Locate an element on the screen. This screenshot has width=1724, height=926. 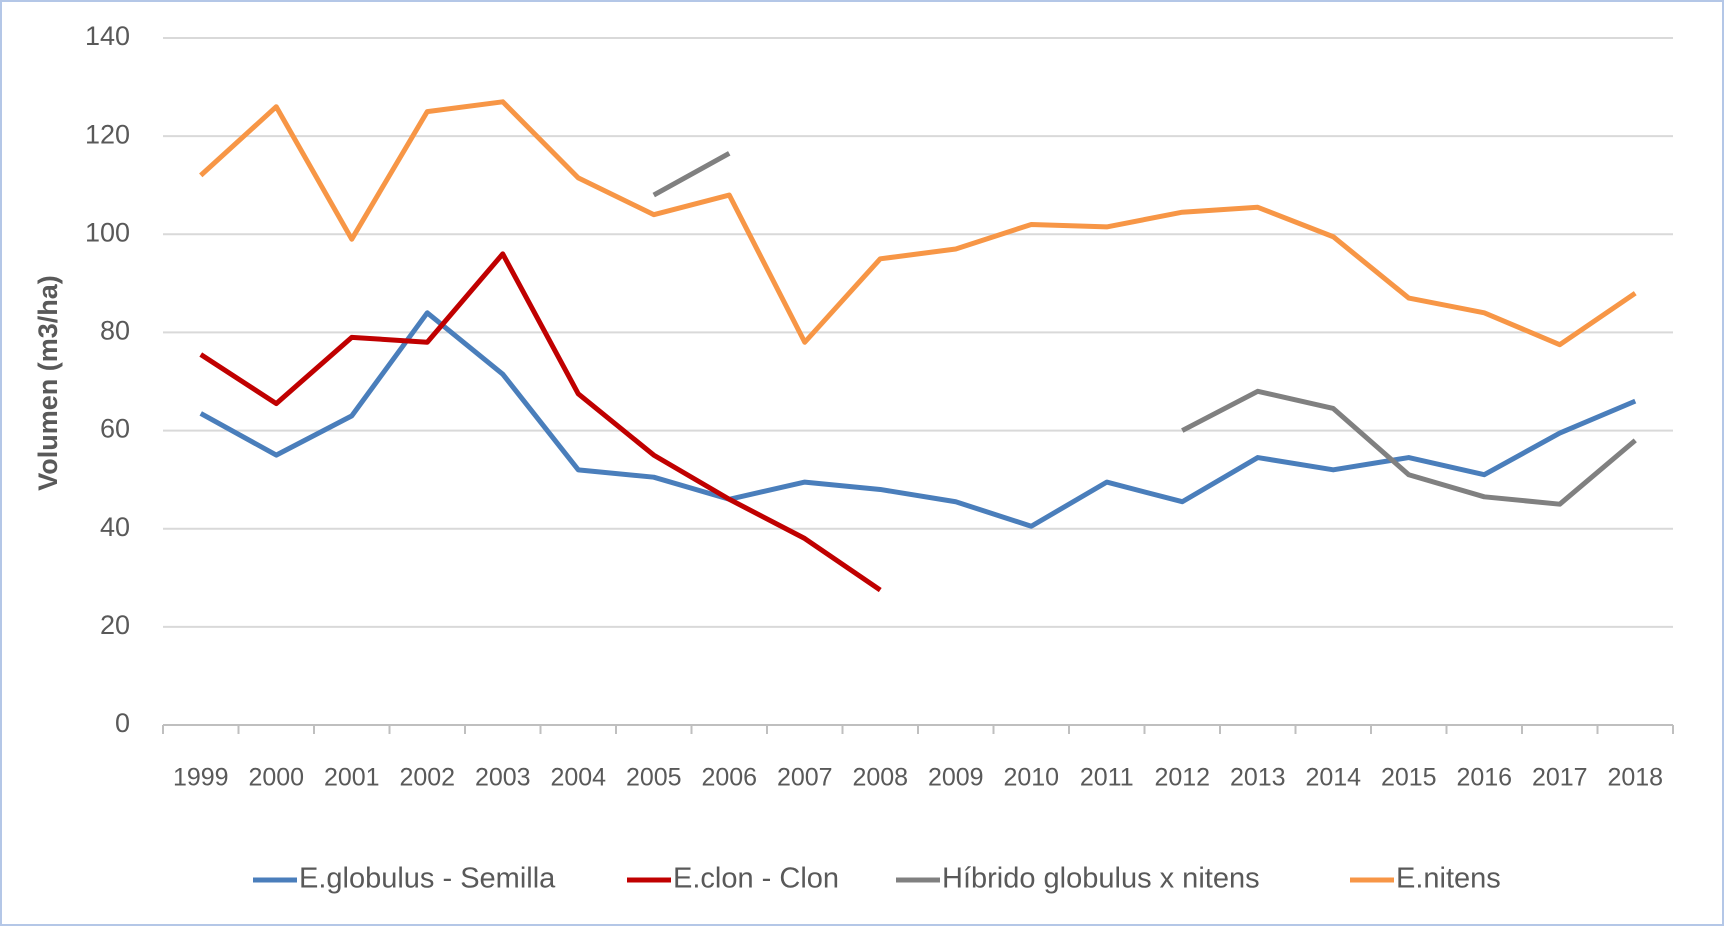
x-tick-label: 1999 is located at coordinates (201, 778).